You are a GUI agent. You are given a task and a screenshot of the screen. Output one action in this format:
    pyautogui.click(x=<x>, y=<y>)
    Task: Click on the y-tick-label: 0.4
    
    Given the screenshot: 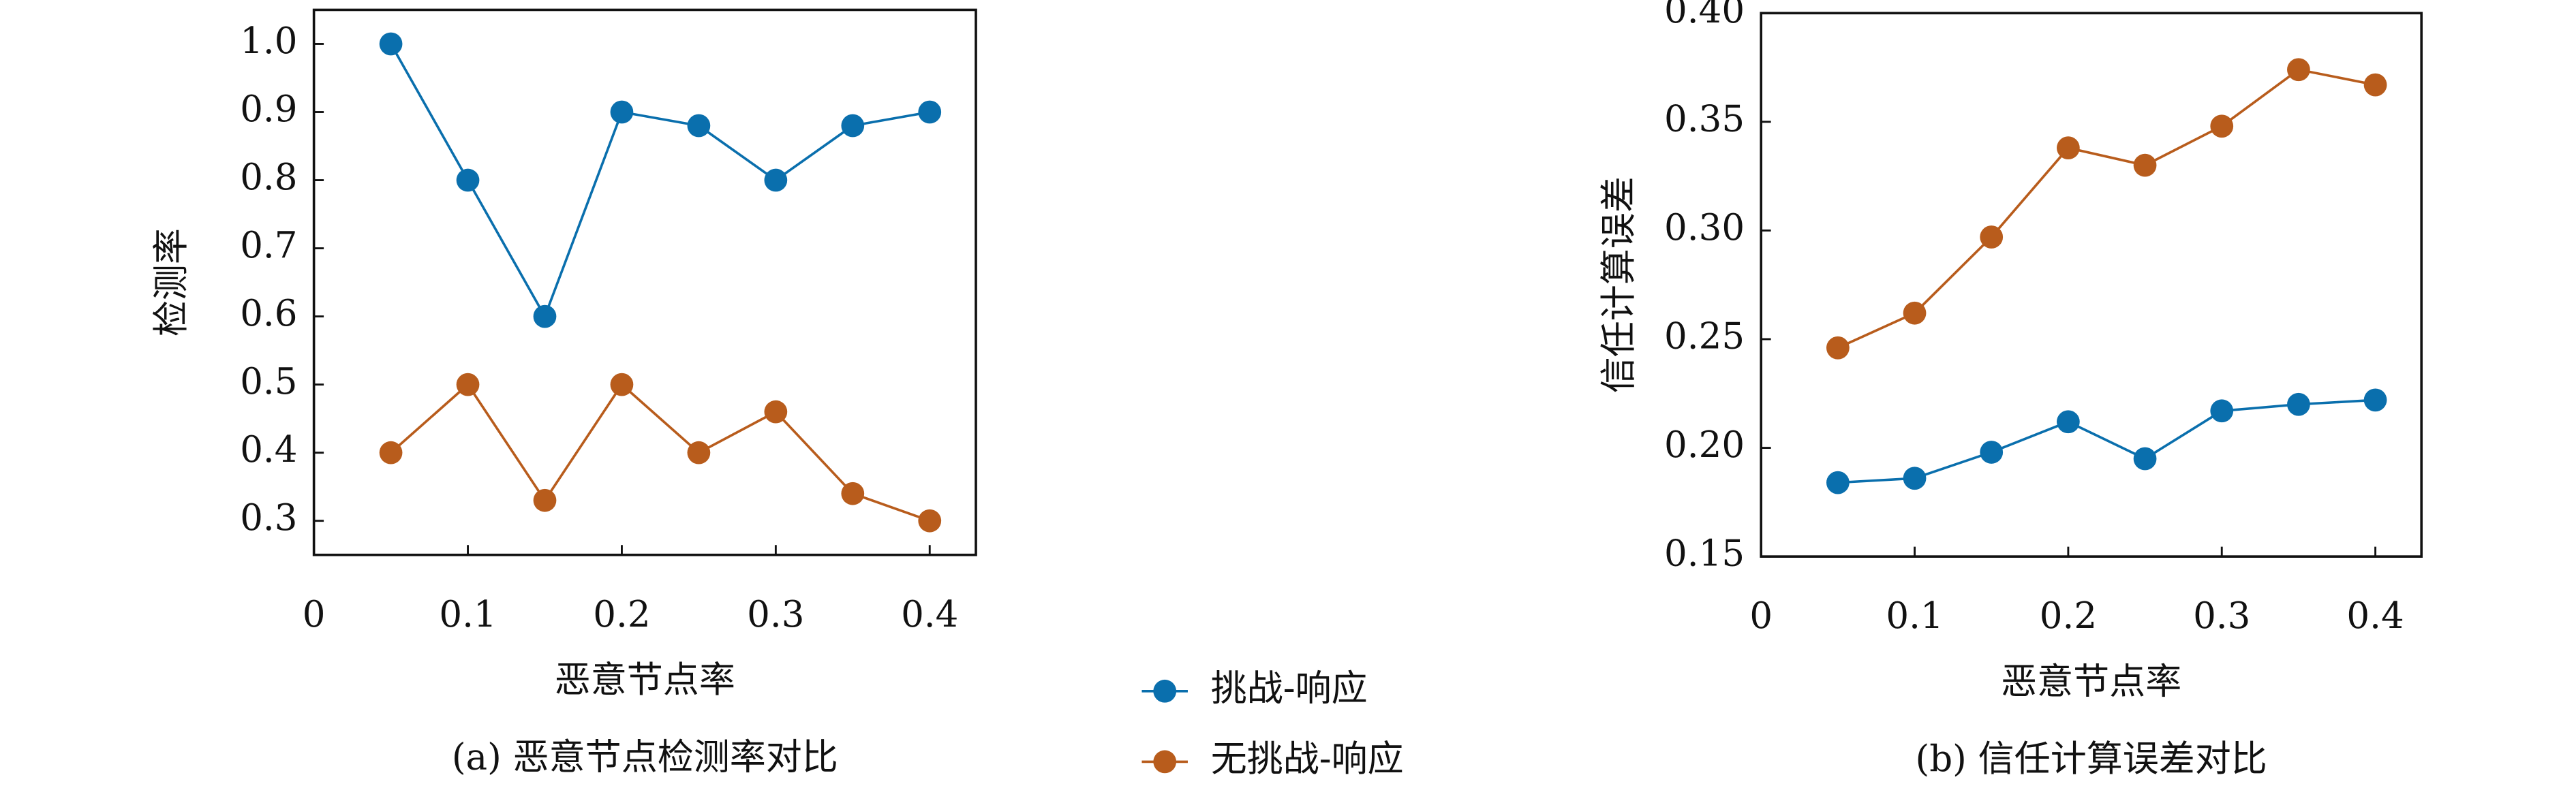 What is the action you would take?
    pyautogui.click(x=268, y=449)
    